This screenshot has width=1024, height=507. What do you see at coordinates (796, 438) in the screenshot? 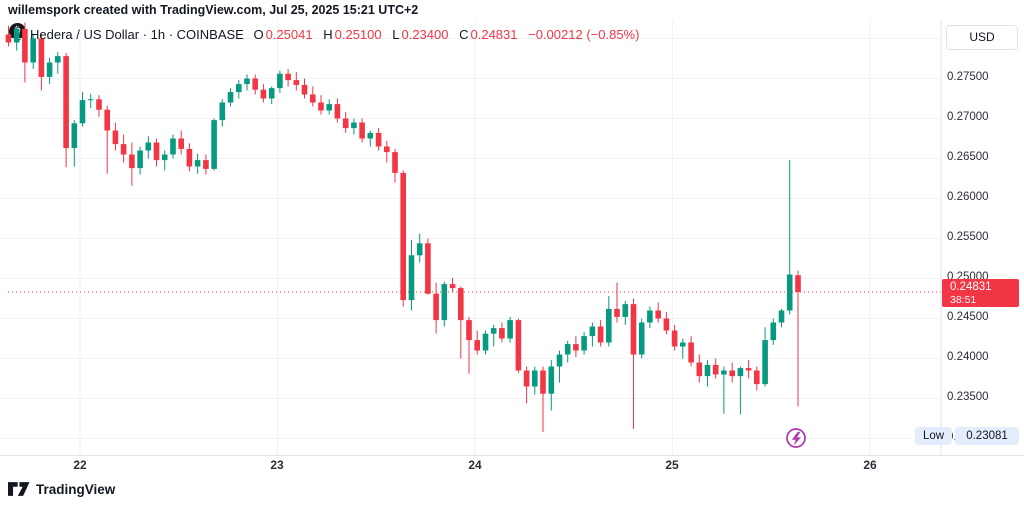
I see `flash-icon` at bounding box center [796, 438].